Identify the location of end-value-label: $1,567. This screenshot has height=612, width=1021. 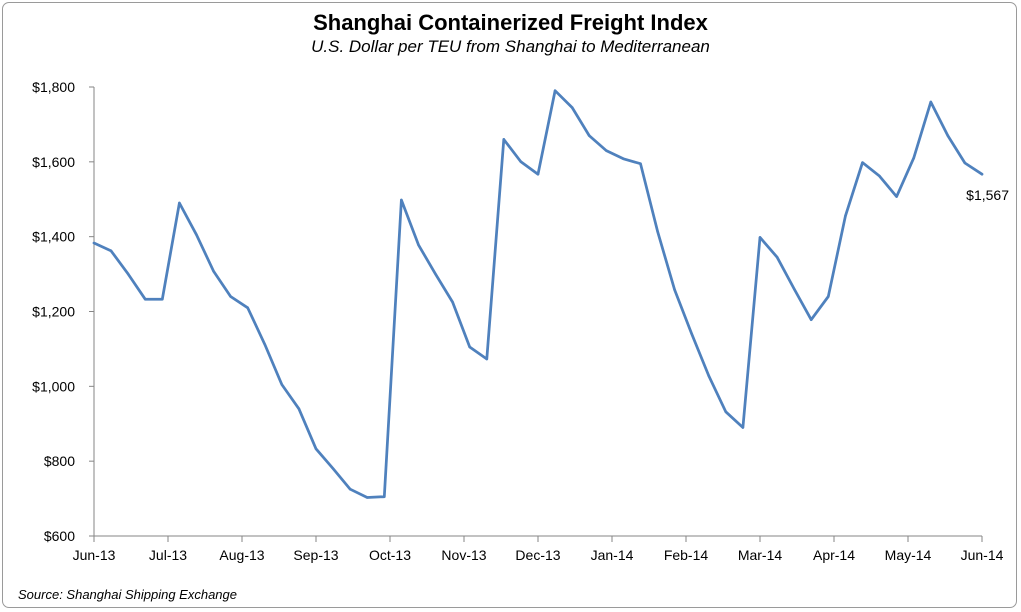
(987, 195).